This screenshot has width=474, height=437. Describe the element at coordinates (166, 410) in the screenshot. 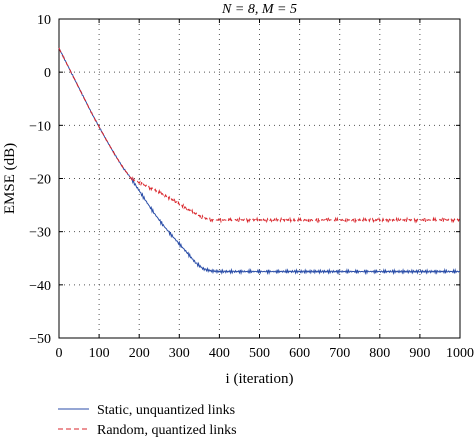

I see `legend-label-1: Static, unquantized links` at that location.